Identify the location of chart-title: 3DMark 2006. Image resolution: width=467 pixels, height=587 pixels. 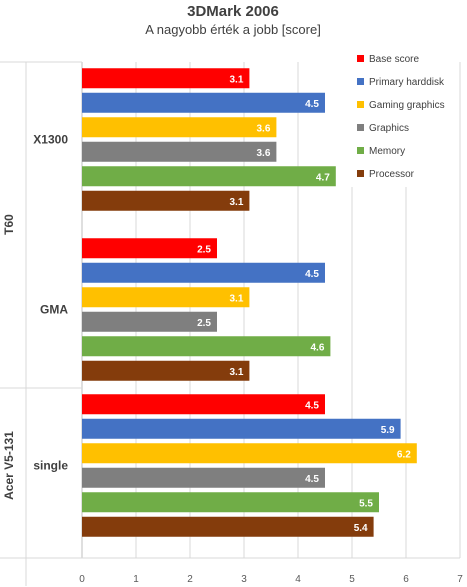
(233, 11).